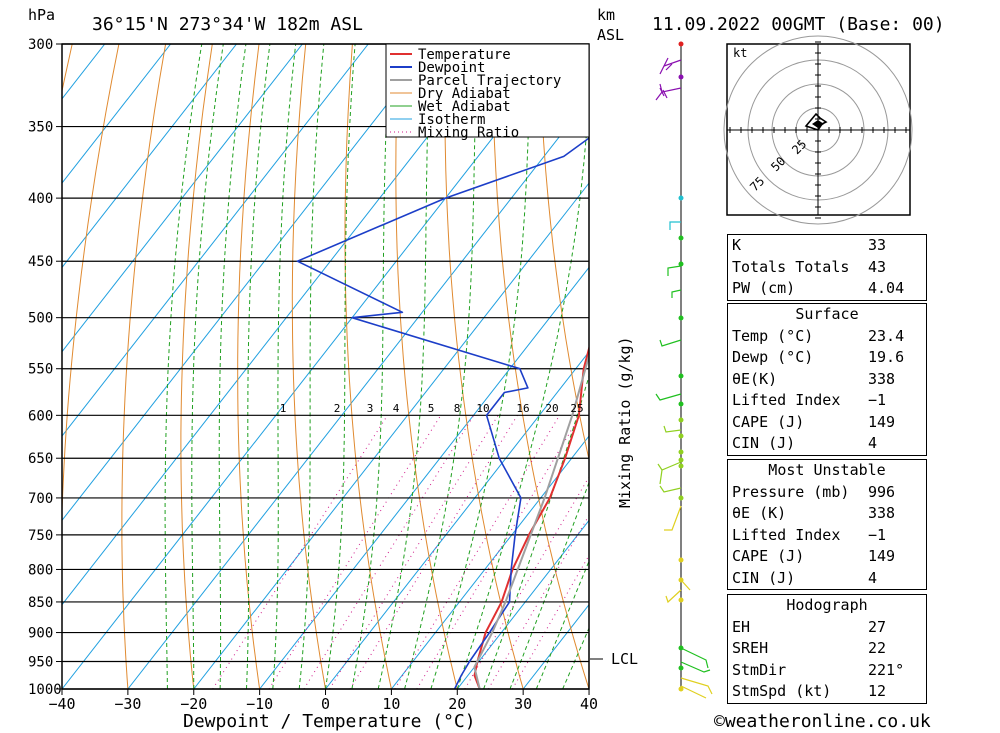  I want to click on surface-row: Dewp (°C) 19.6, so click(827, 358).